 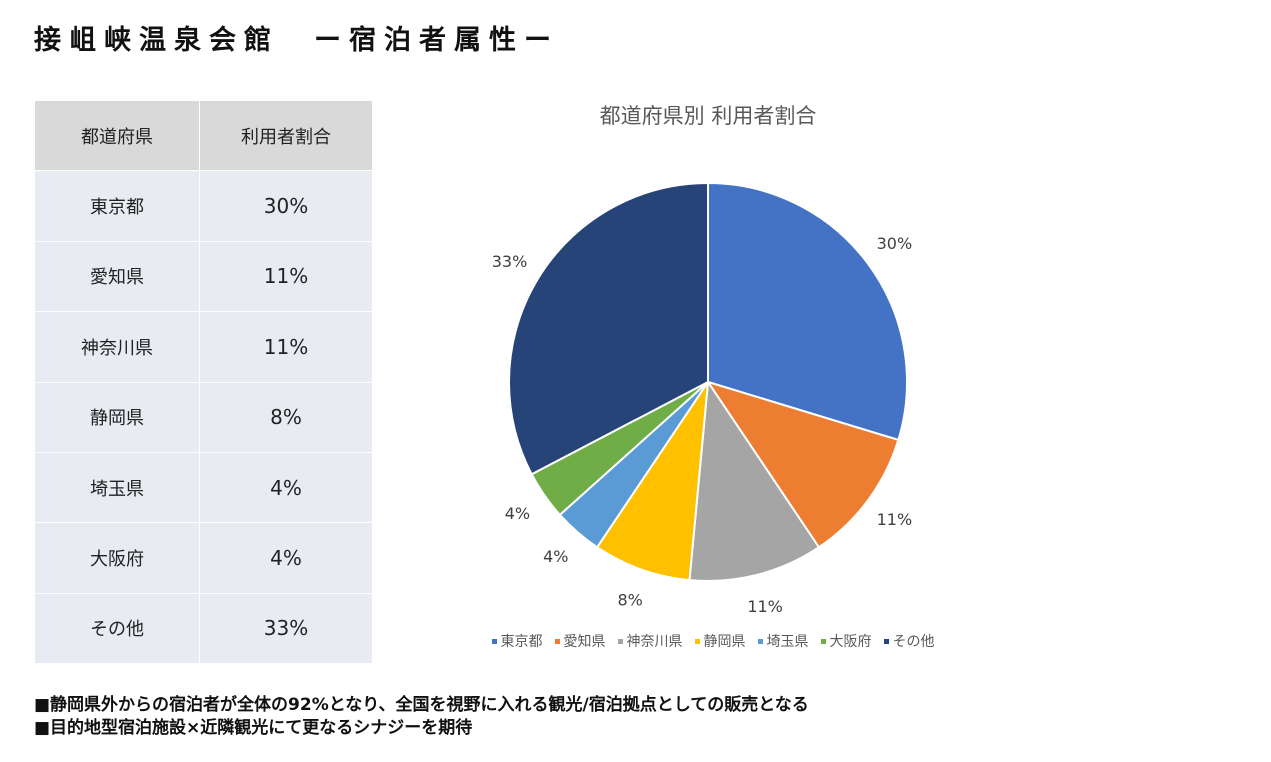 What do you see at coordinates (630, 600) in the screenshot?
I see `data-label-shizuoka: 8%` at bounding box center [630, 600].